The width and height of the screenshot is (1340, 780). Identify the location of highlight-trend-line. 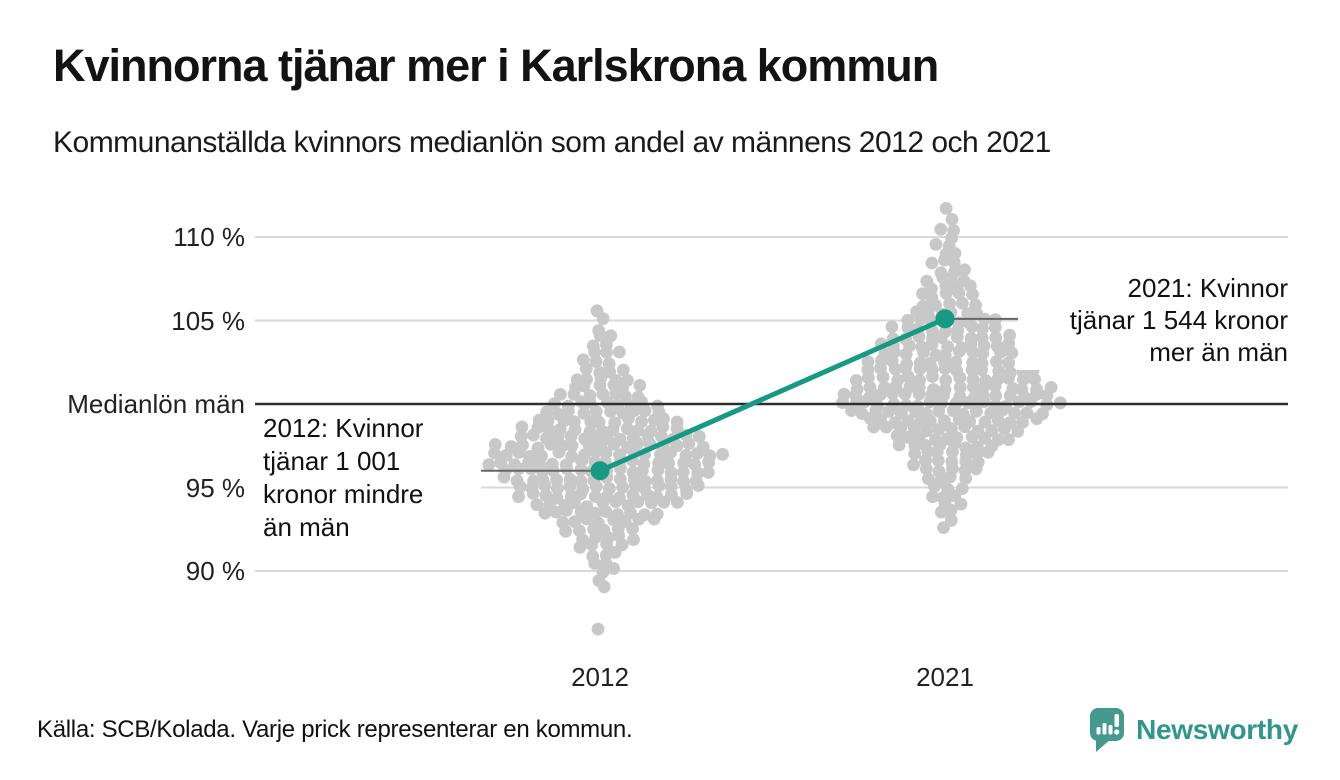
(772, 395).